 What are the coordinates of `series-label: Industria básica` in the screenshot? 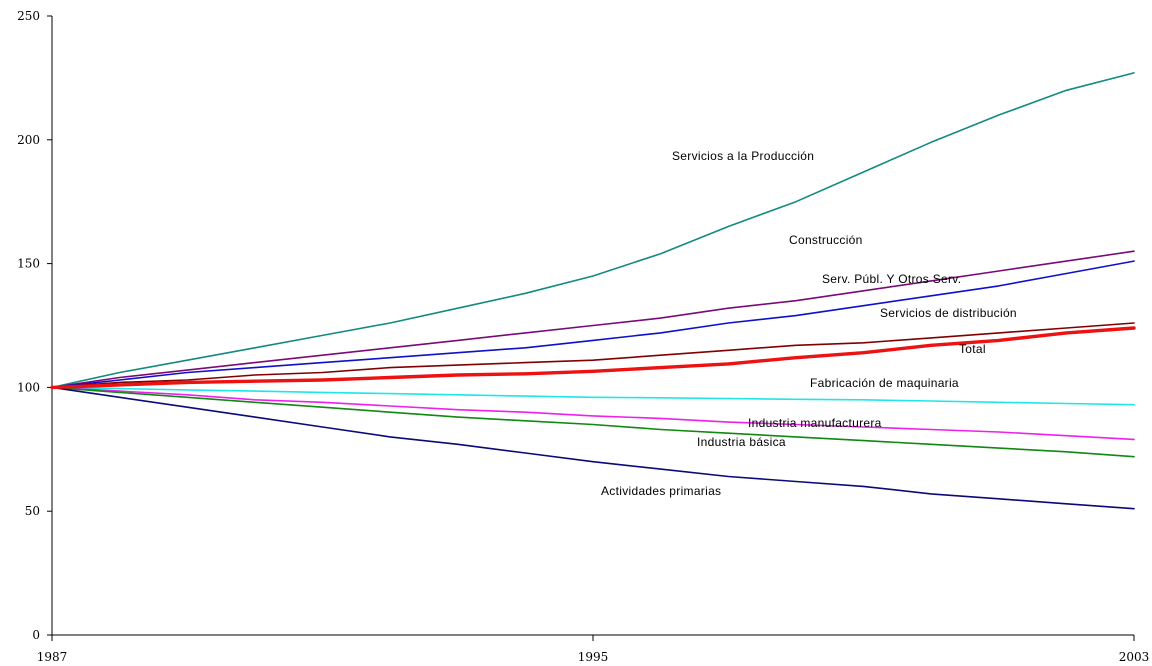 It's located at (741, 442).